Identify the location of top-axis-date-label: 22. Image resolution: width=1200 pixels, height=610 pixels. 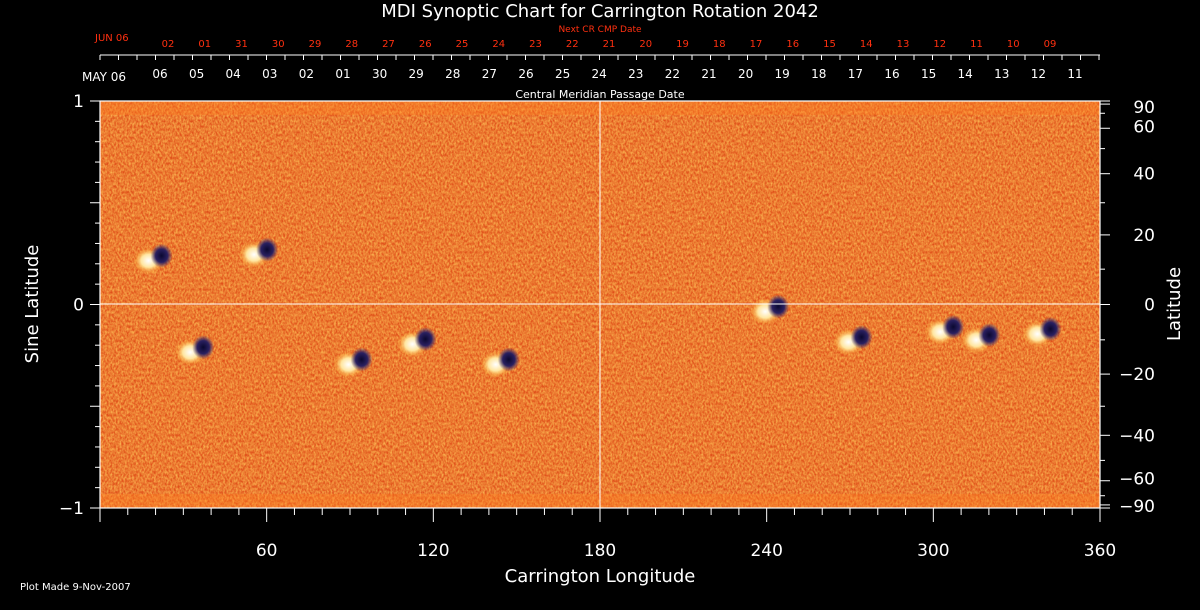
(672, 74).